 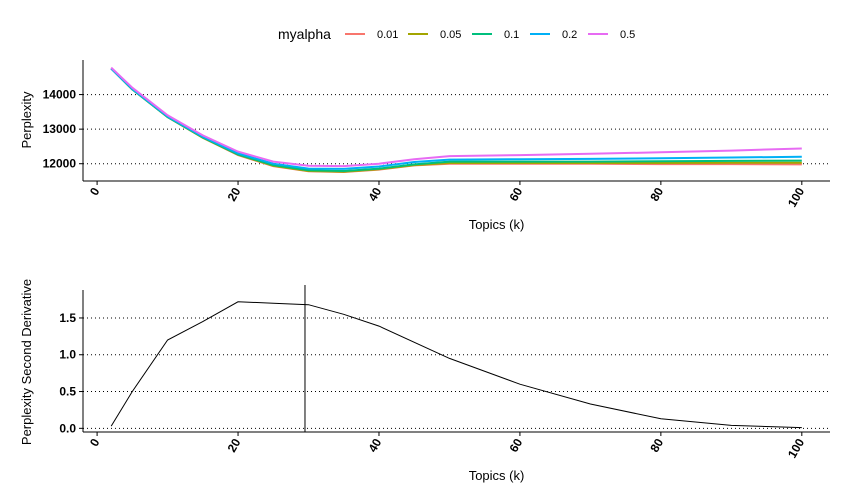 What do you see at coordinates (627, 35) in the screenshot?
I see `legend-label-0.5: 0.5` at bounding box center [627, 35].